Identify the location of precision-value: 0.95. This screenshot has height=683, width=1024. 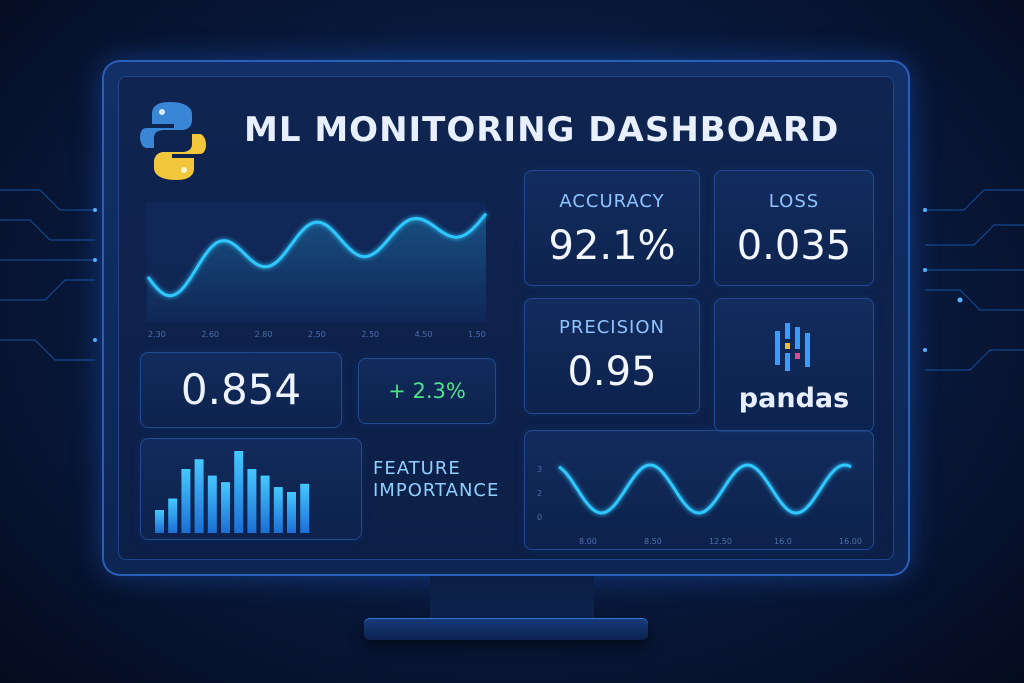
(612, 372).